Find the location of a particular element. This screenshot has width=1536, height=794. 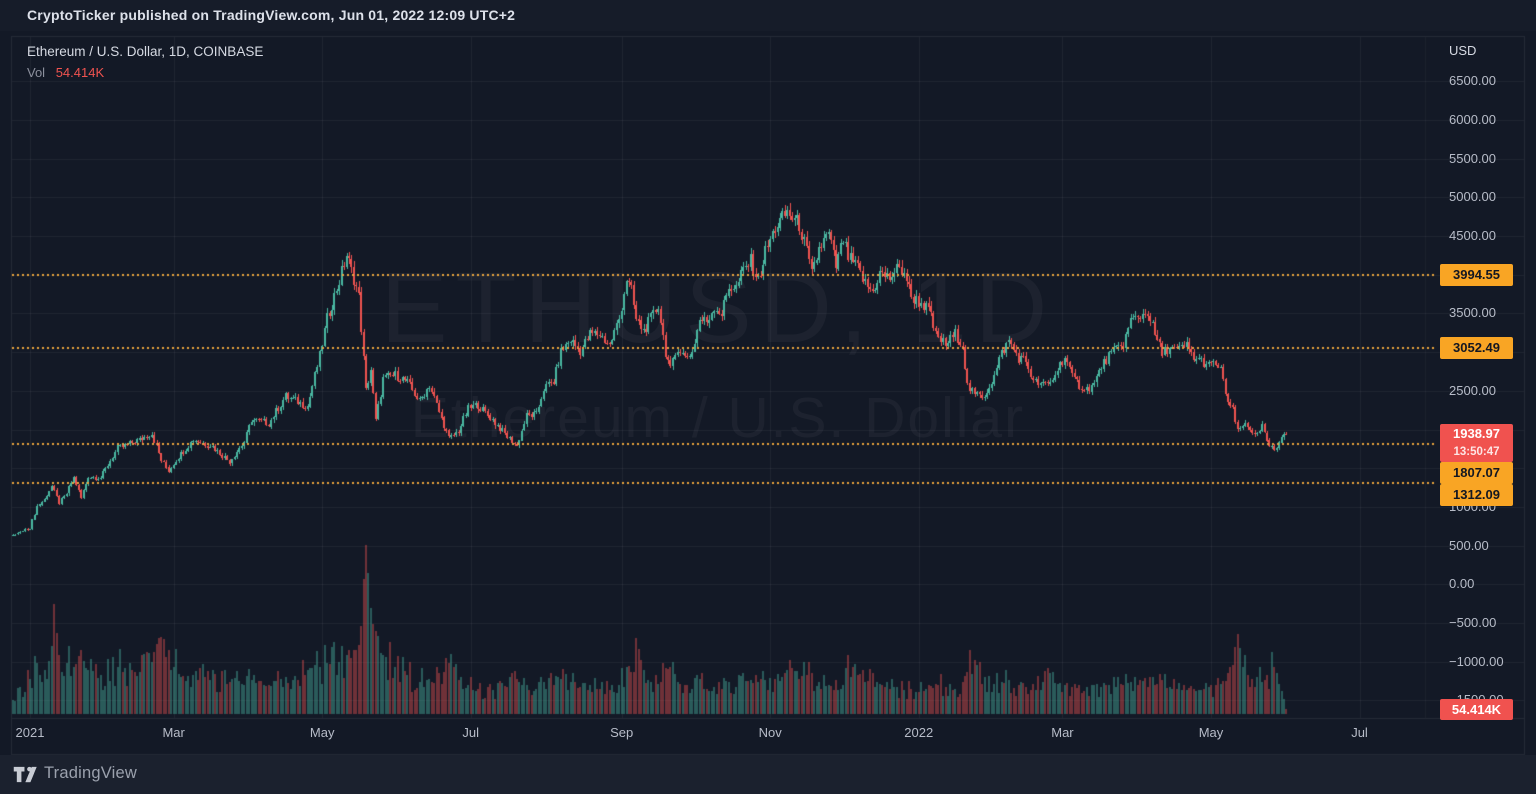

time-axis-tick: Sep is located at coordinates (622, 732).